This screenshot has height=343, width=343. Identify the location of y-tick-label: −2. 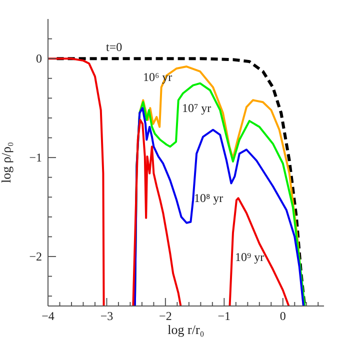
(35, 257).